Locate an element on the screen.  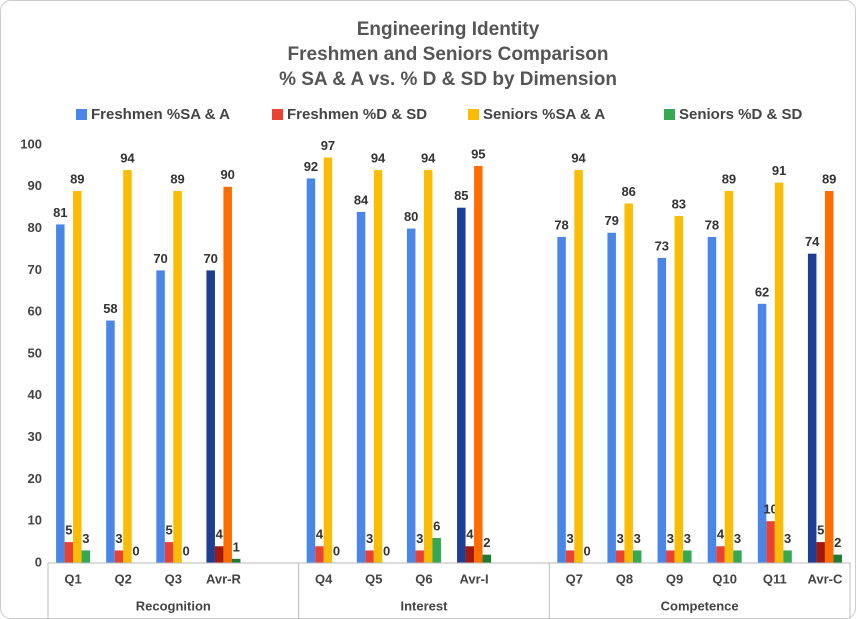
group-label: Interest is located at coordinates (424, 605).